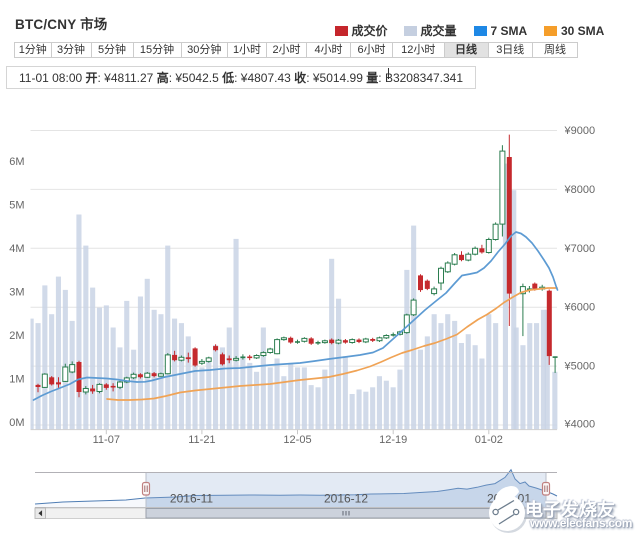 The height and width of the screenshot is (539, 636). Describe the element at coordinates (580, 308) in the screenshot. I see `svg-text: ¥6000` at that location.